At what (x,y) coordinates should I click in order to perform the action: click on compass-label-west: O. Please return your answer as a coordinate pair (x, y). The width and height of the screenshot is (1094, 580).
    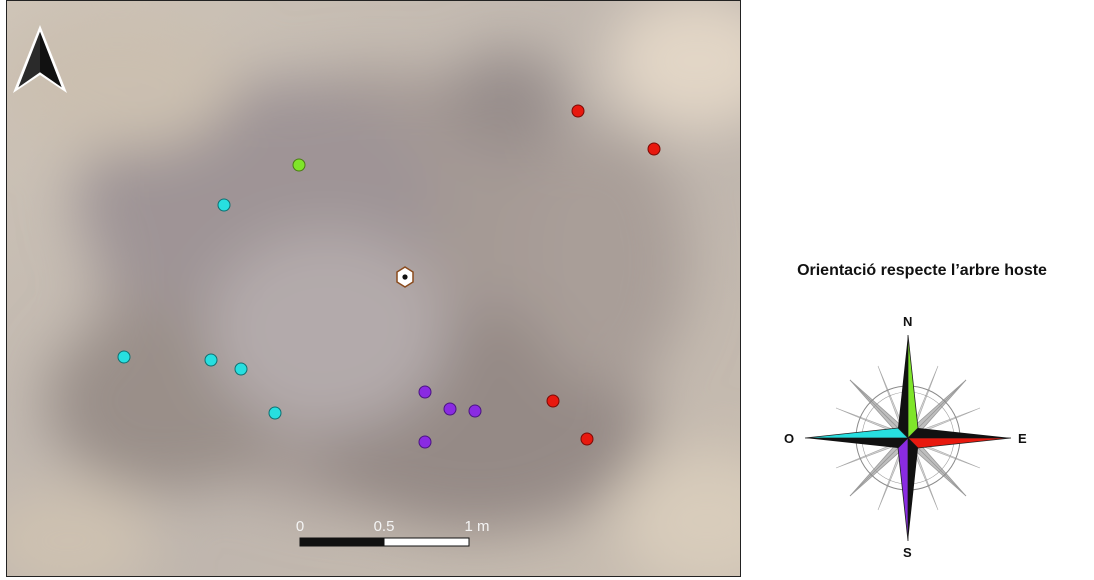
    Looking at the image, I should click on (789, 438).